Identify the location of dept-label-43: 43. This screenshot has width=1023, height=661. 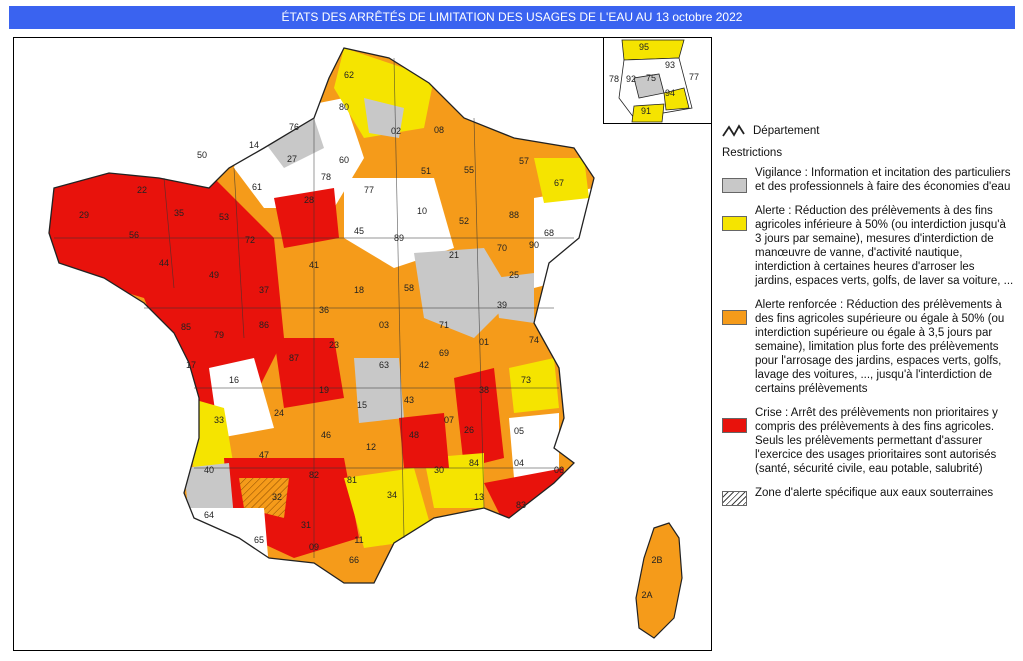
(409, 400).